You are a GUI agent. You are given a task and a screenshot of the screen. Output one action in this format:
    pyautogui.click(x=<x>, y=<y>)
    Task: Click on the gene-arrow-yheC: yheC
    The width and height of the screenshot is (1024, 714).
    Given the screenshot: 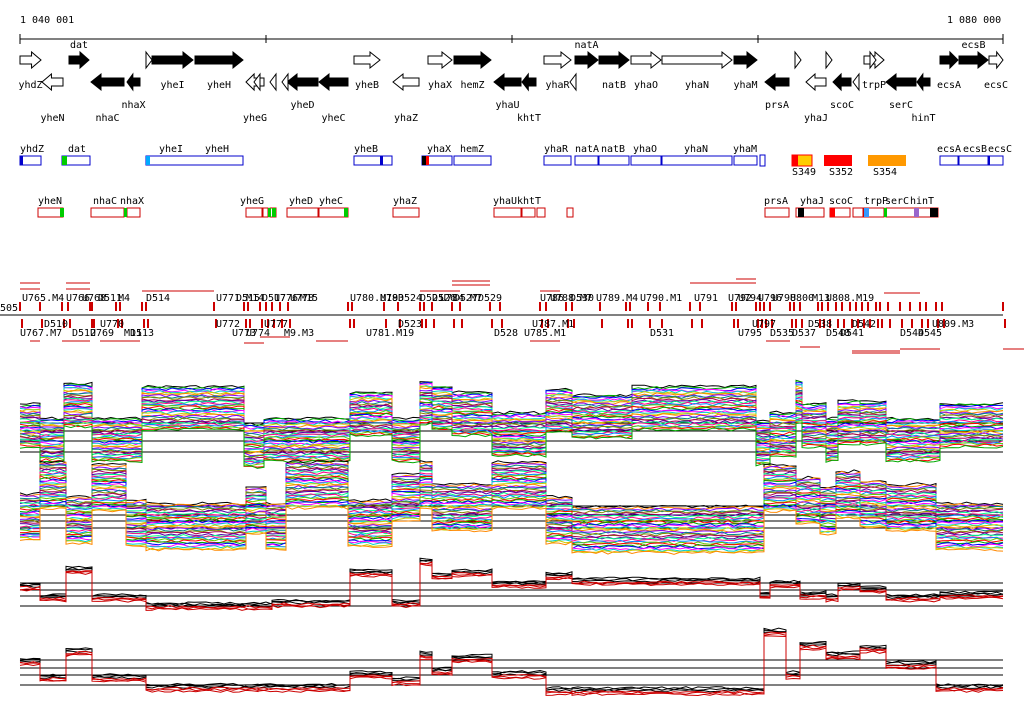 What is the action you would take?
    pyautogui.click(x=333, y=98)
    